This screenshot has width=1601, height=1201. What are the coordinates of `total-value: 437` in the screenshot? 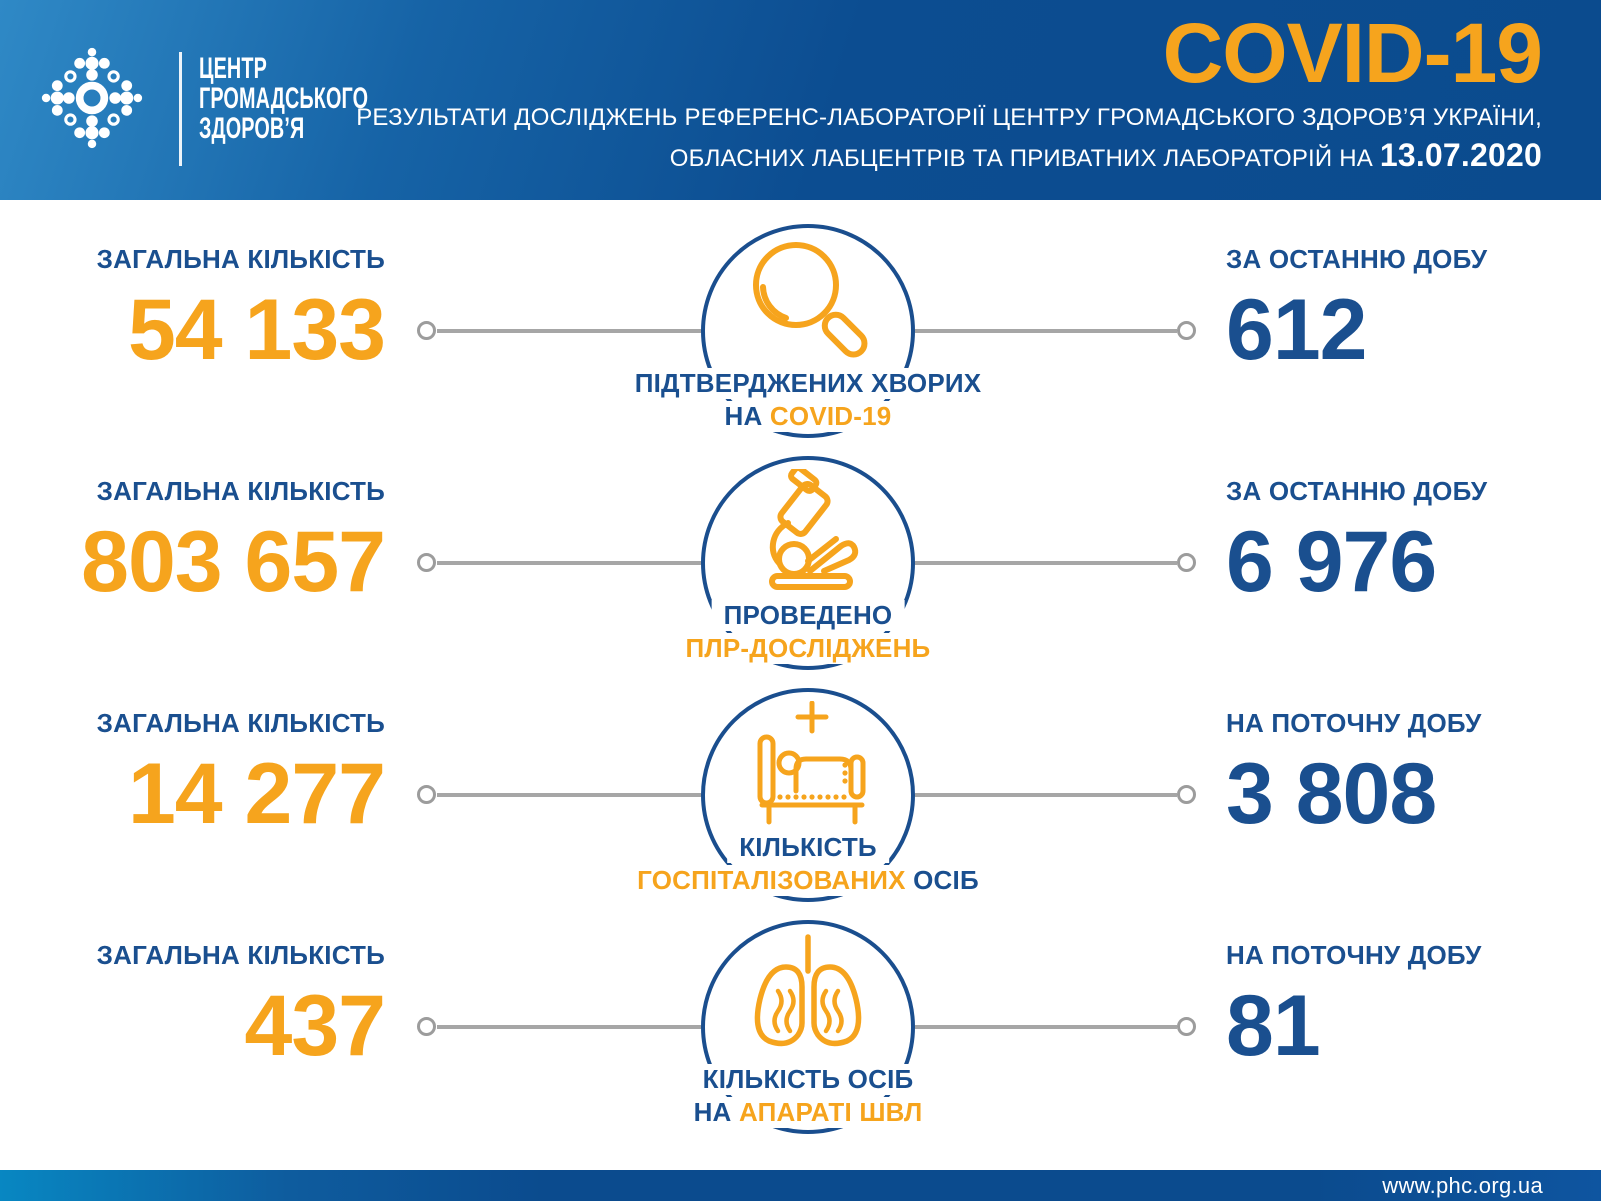 It's located at (315, 1026).